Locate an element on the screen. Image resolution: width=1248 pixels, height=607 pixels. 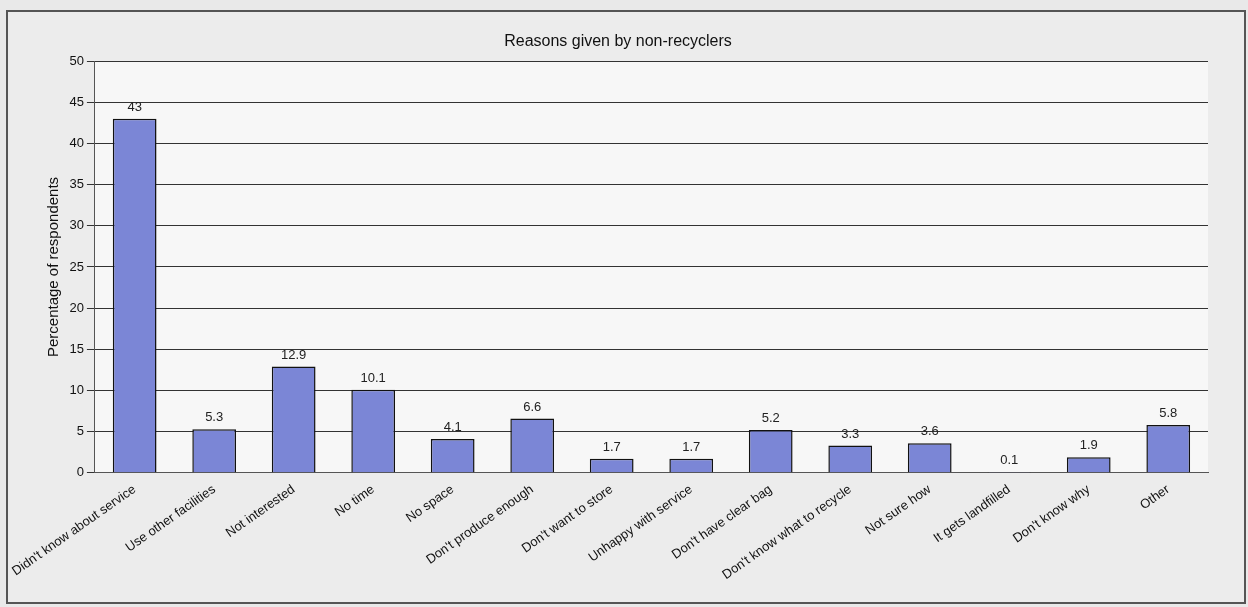
data-label: 0.1 is located at coordinates (1009, 460).